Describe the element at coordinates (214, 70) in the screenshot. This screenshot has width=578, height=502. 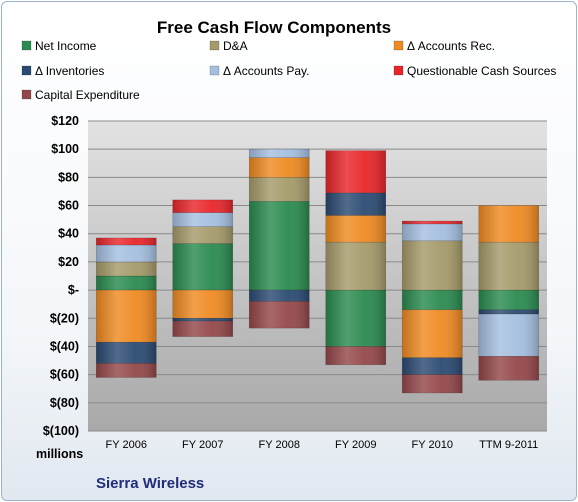
I see `legend-swatch-accounts-pay` at that location.